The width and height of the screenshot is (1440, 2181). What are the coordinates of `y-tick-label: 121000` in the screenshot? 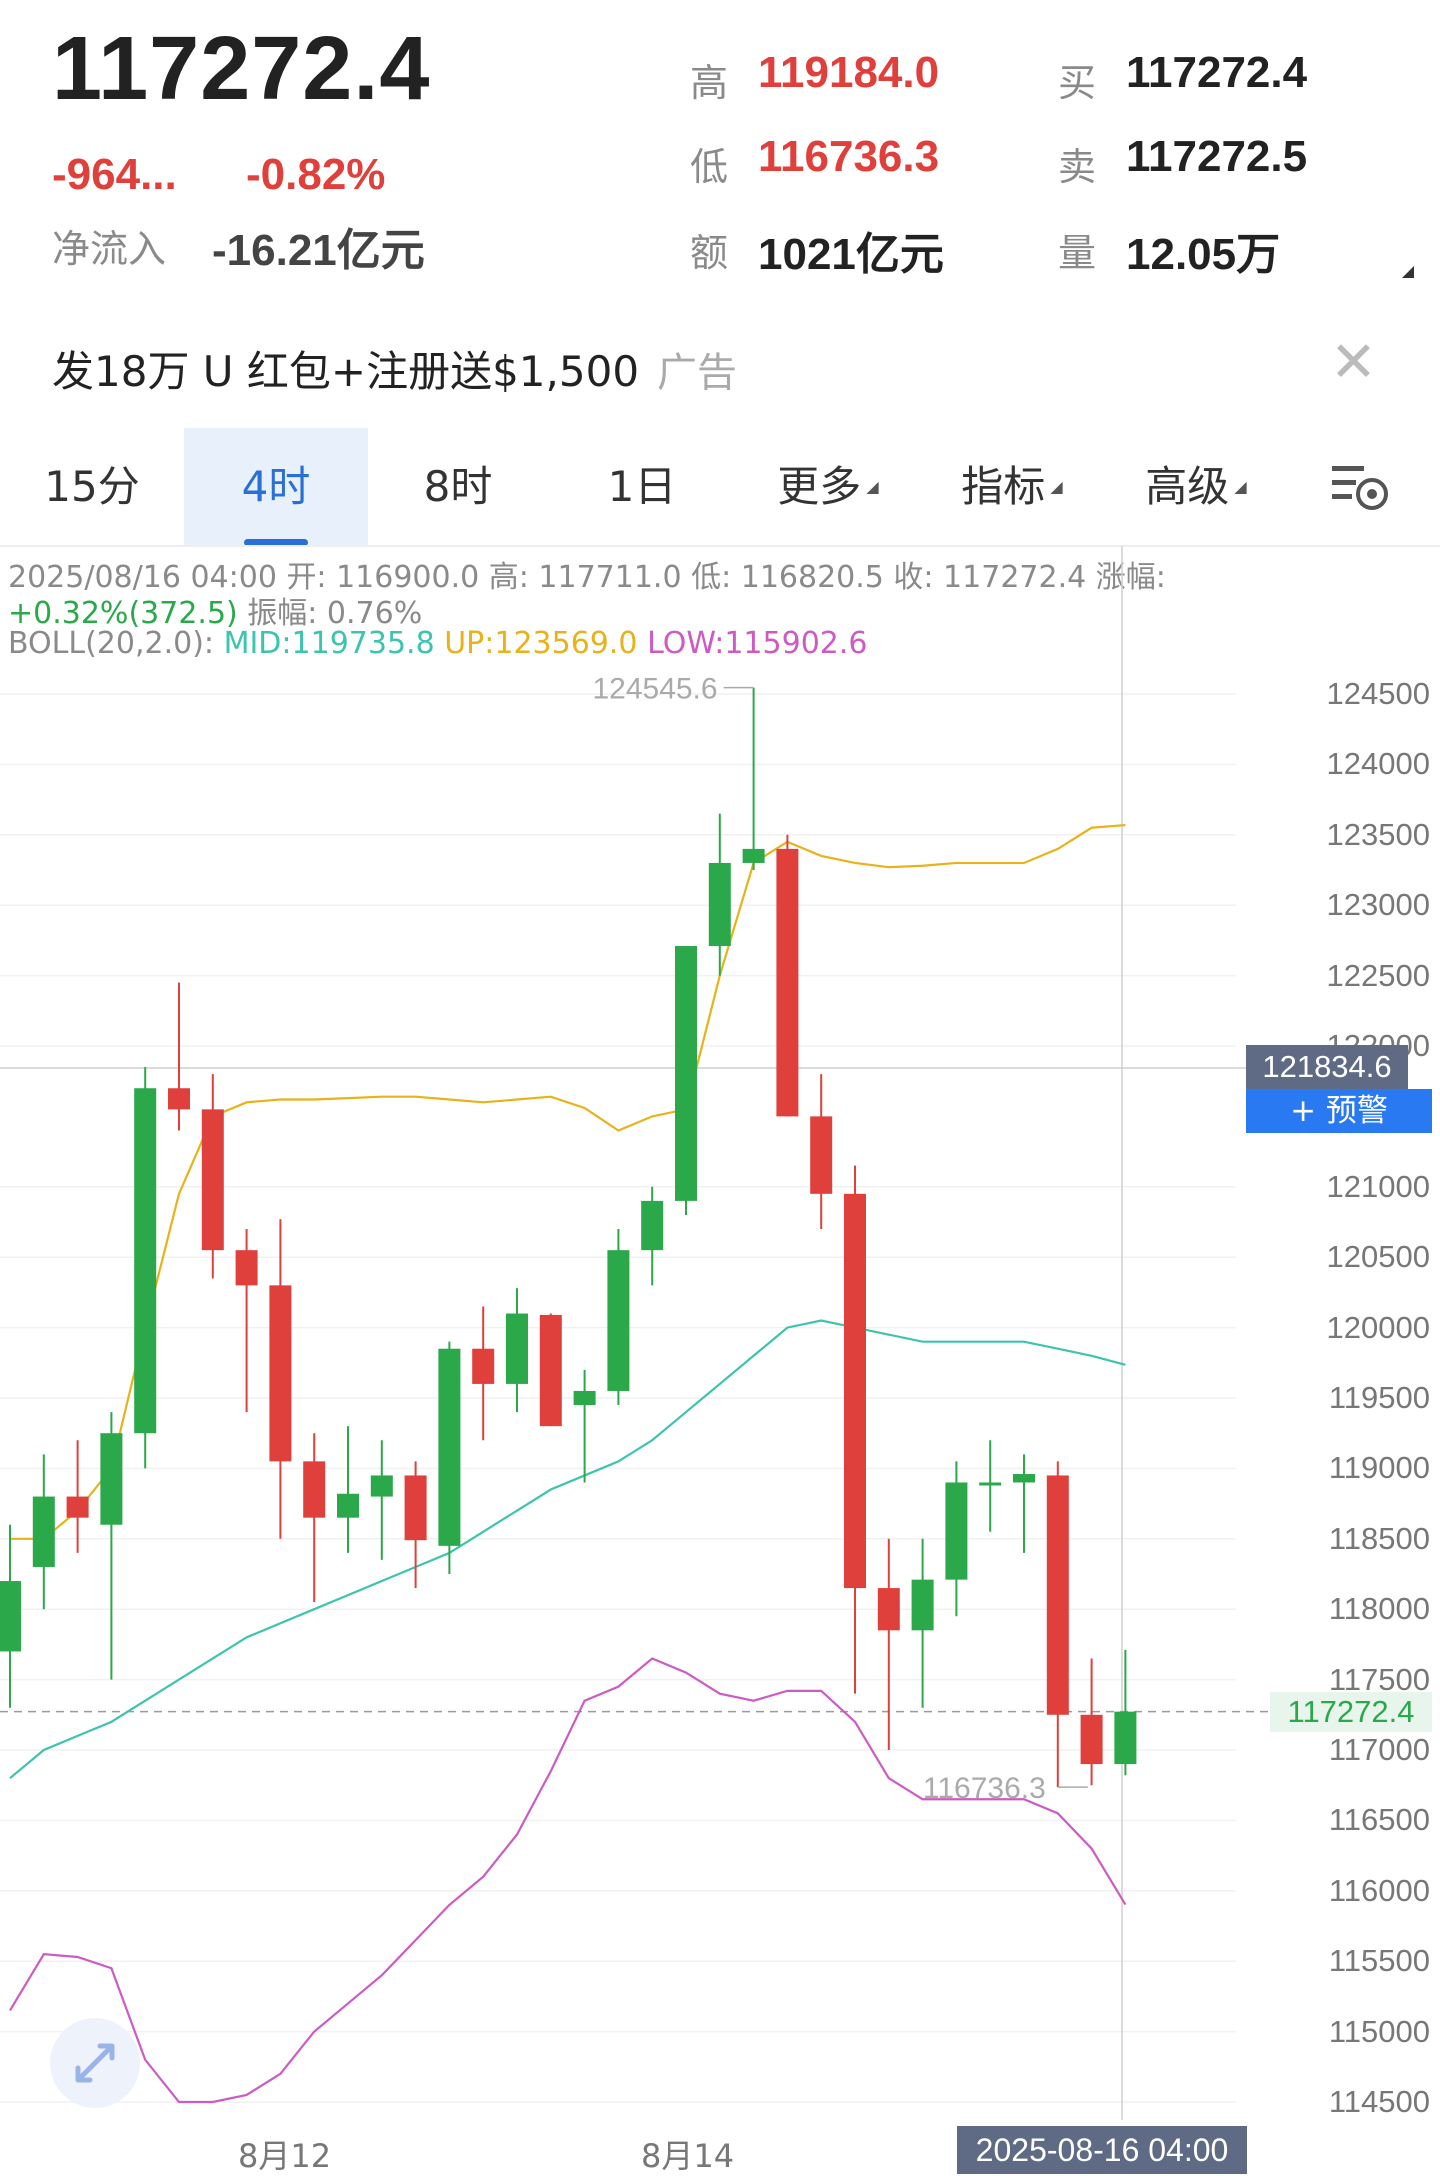 It's located at (1378, 1186).